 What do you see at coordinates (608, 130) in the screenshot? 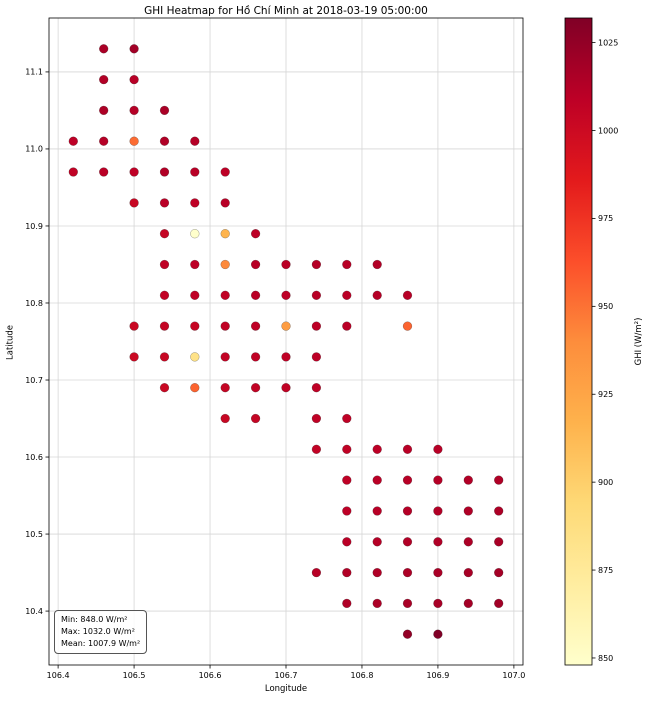
I see `colorbar-tick-label: 1000` at bounding box center [608, 130].